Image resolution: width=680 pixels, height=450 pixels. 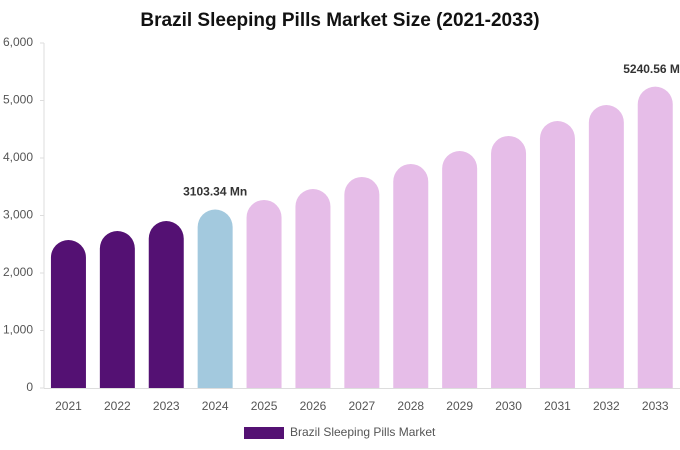 What do you see at coordinates (606, 406) in the screenshot?
I see `x-tick-label: 2032` at bounding box center [606, 406].